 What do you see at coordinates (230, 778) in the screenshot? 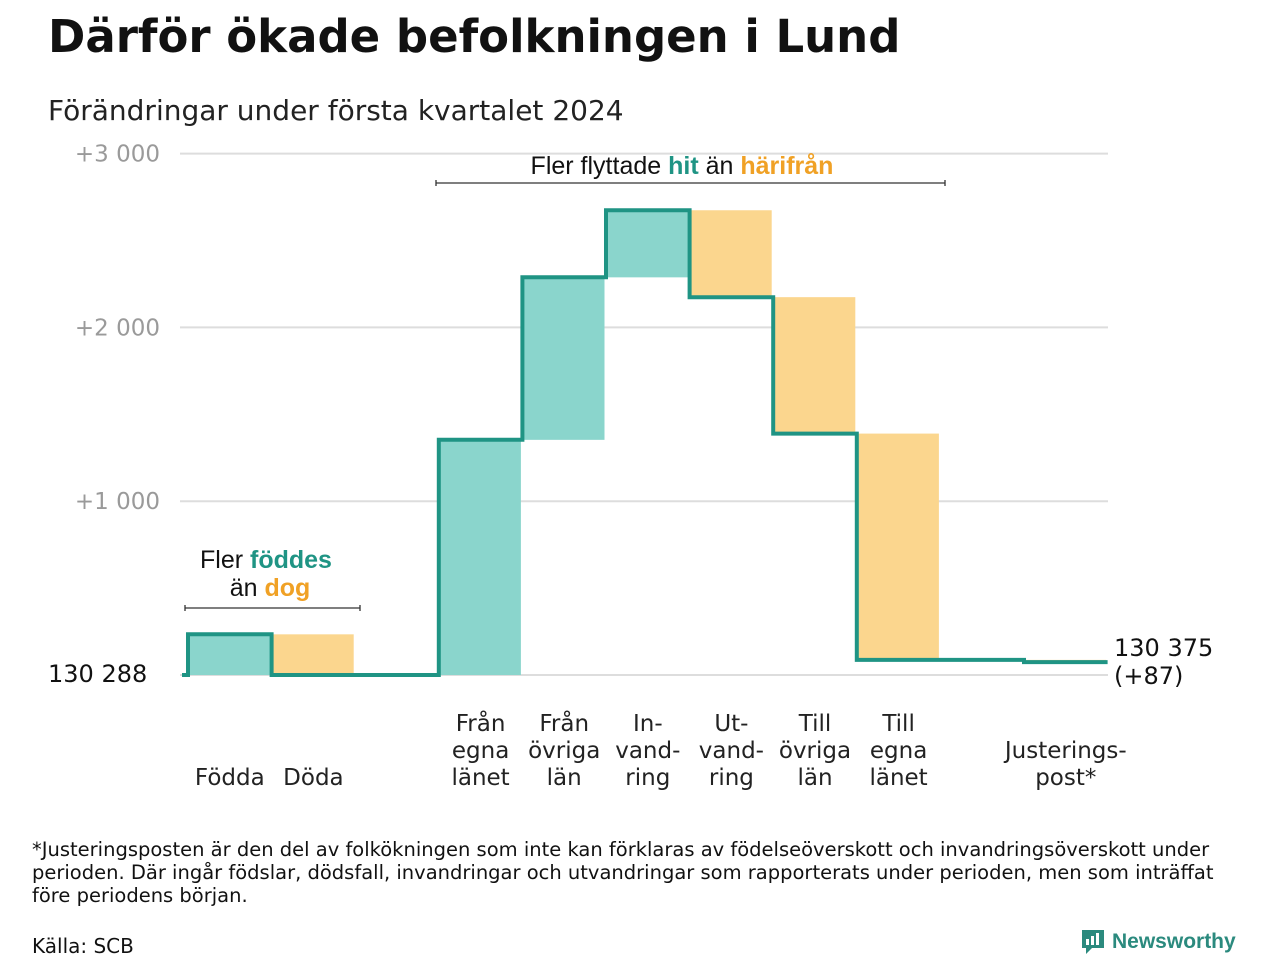
I see `category-label: Födda` at bounding box center [230, 778].